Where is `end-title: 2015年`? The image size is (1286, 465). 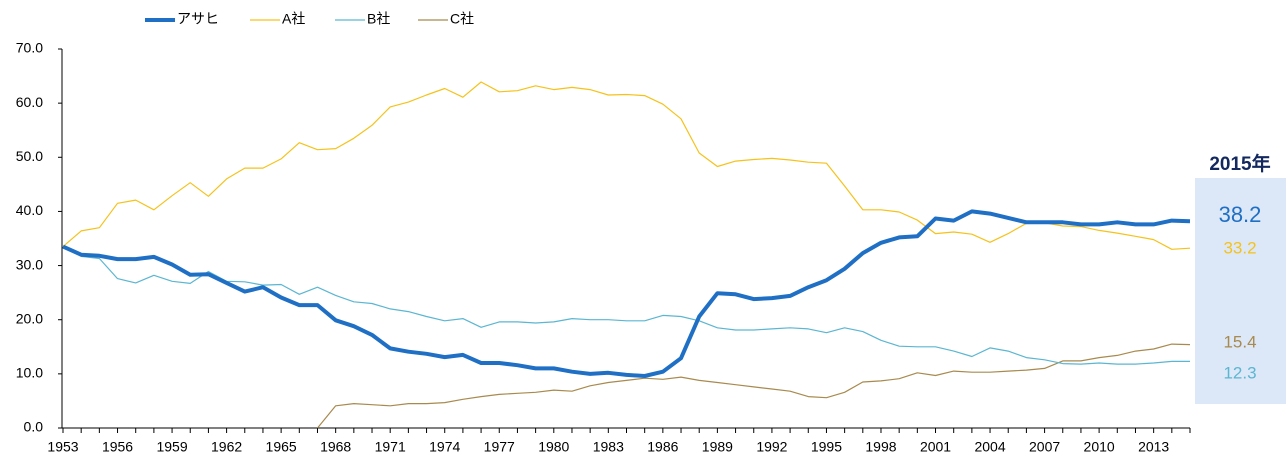
end-title: 2015年 is located at coordinates (1239, 163).